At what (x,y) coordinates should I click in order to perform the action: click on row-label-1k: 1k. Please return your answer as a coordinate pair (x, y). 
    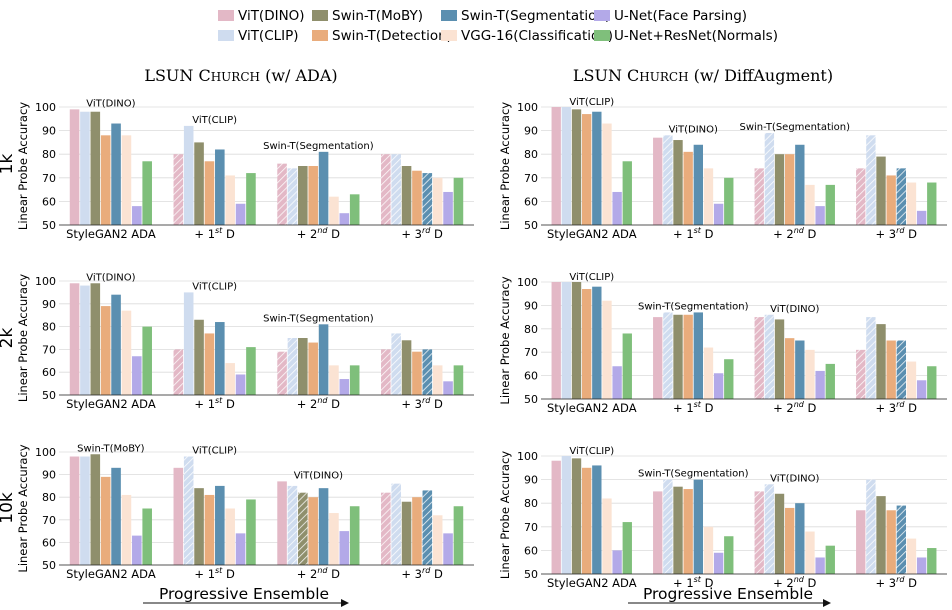
    Looking at the image, I should click on (8, 164).